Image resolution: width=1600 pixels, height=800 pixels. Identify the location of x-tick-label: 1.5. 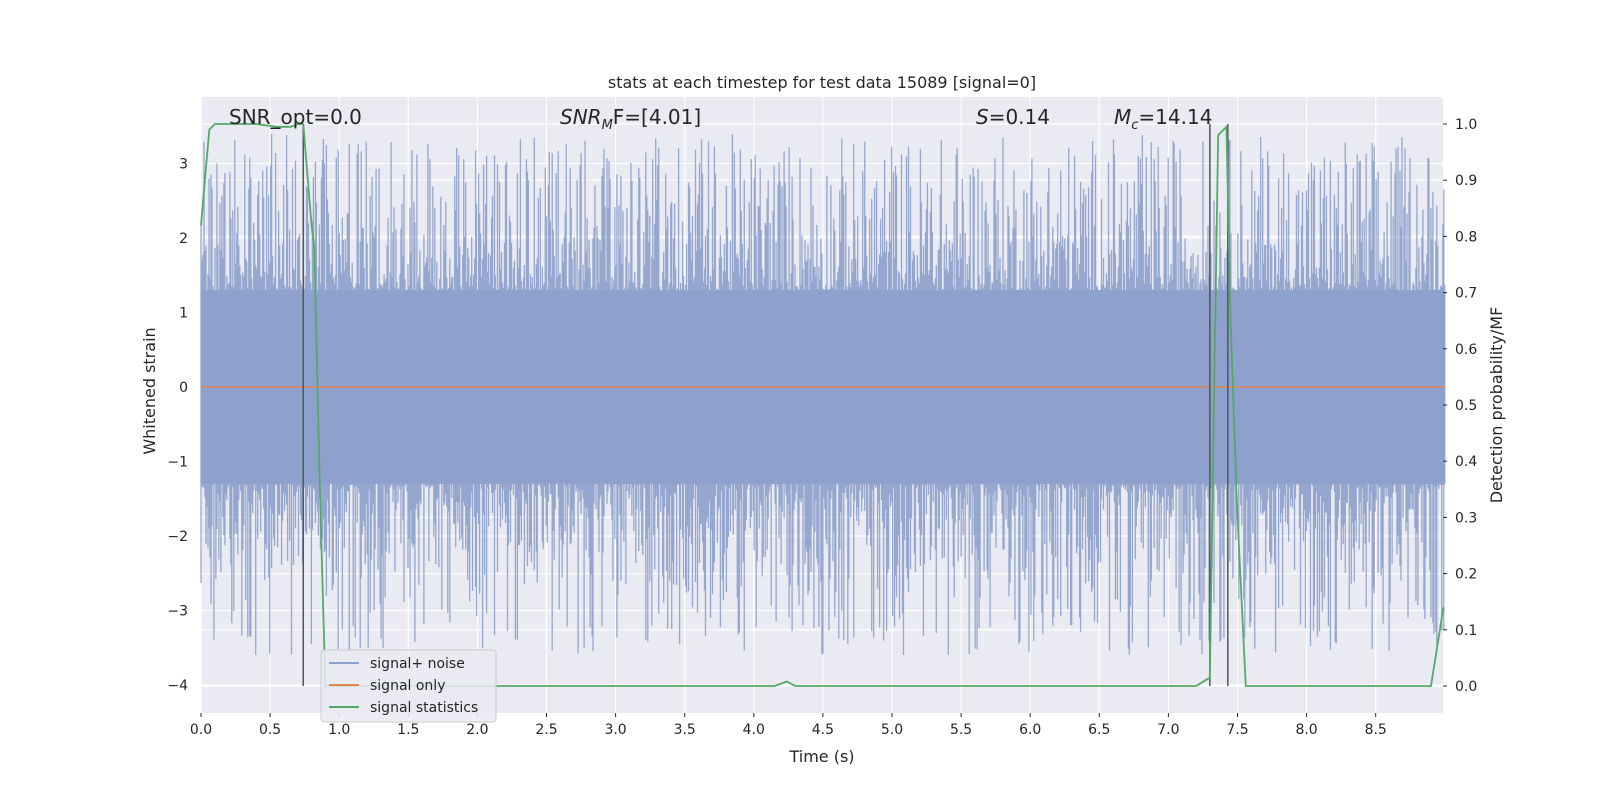
(408, 730).